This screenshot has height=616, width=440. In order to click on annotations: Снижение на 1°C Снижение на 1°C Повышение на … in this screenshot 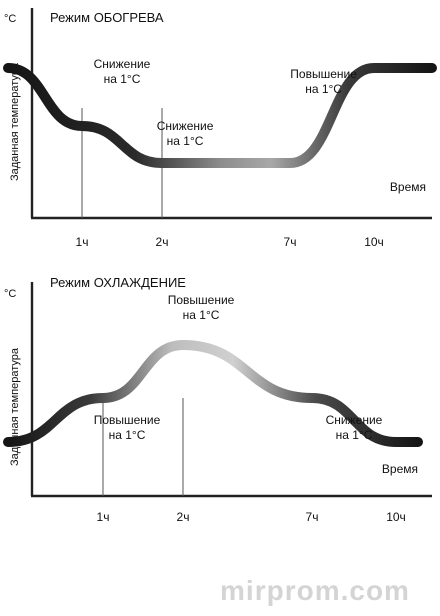, I will do `click(226, 102)`.